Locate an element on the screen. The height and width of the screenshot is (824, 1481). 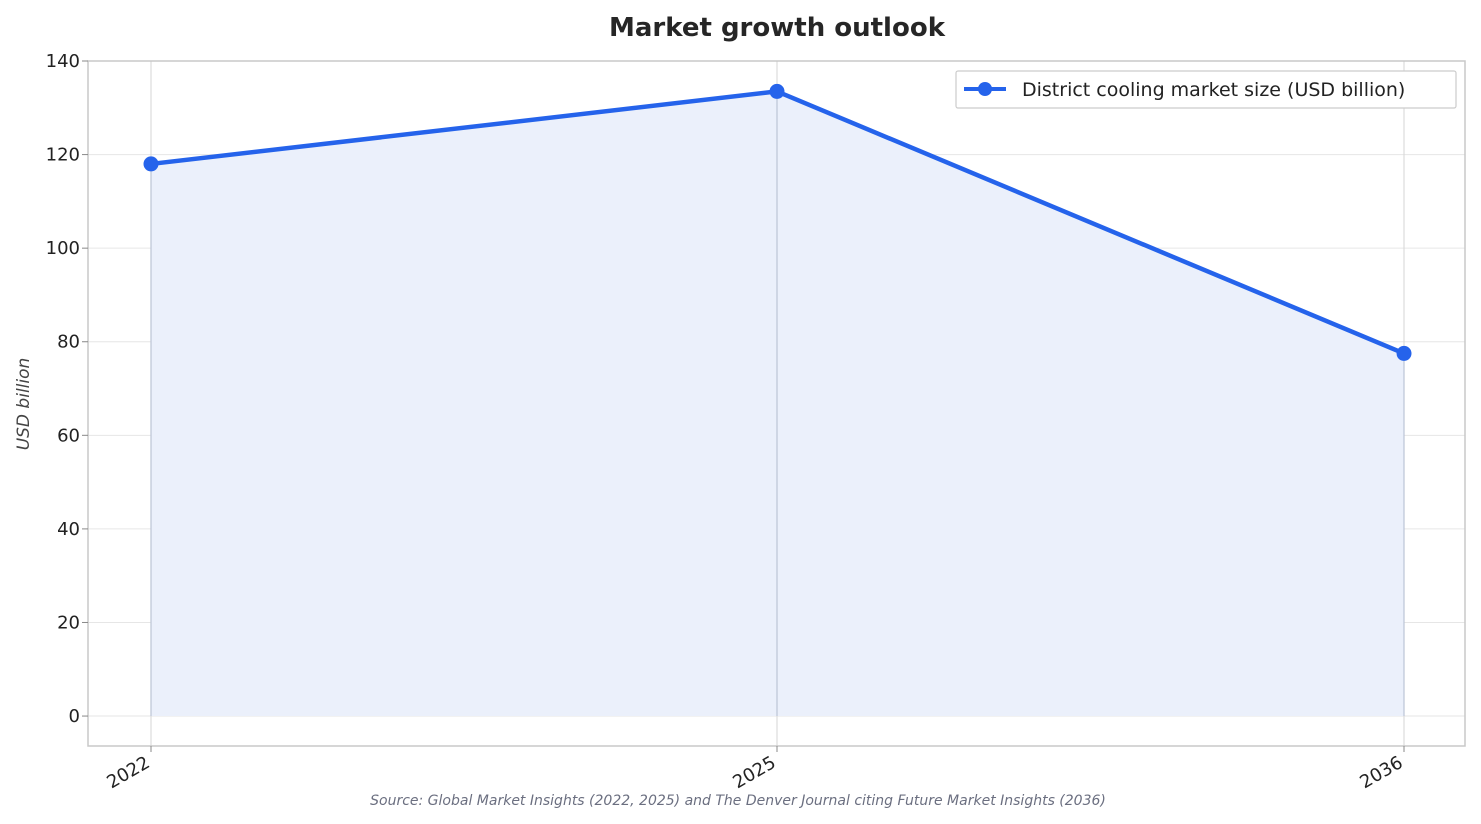
x-tick-label: 2022 is located at coordinates (128, 772).